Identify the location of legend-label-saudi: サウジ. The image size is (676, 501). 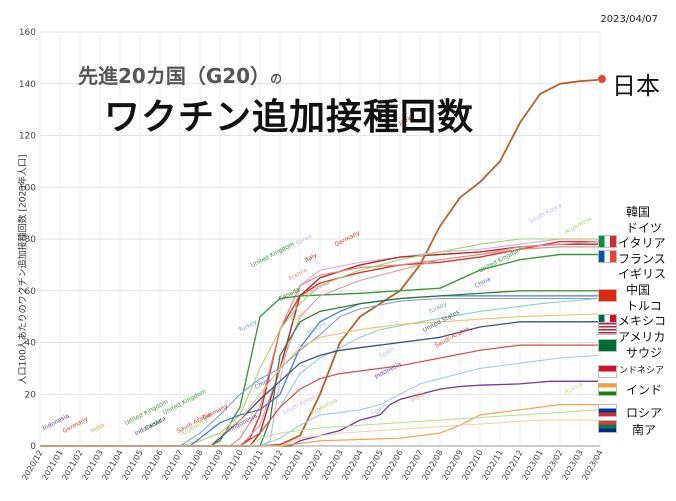
(644, 353).